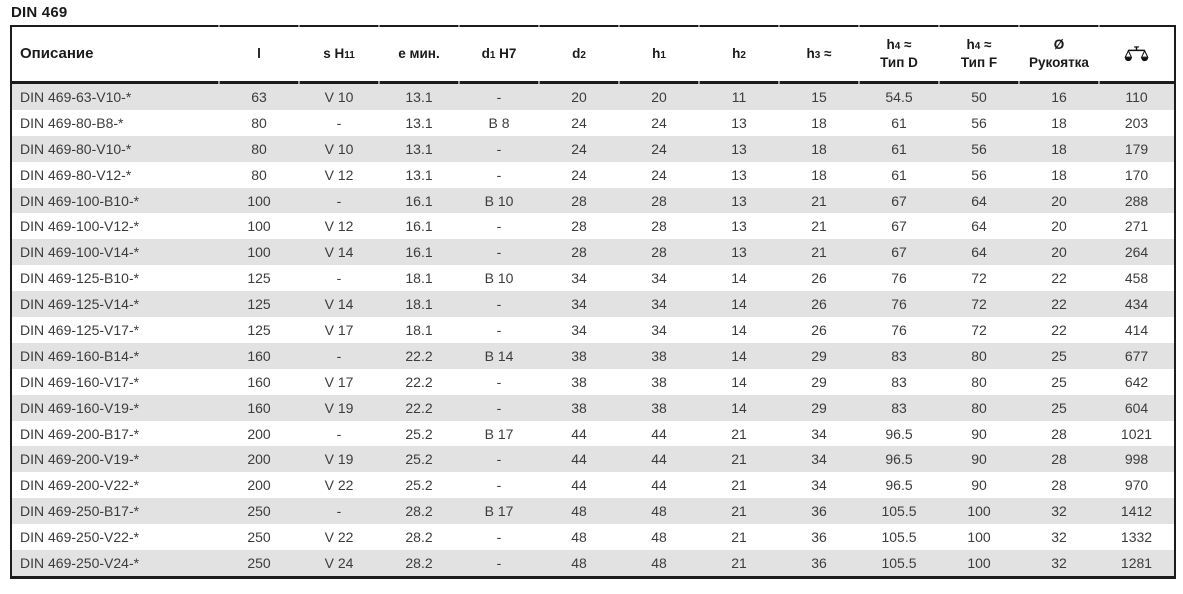  I want to click on cell-d2: 24, so click(579, 174).